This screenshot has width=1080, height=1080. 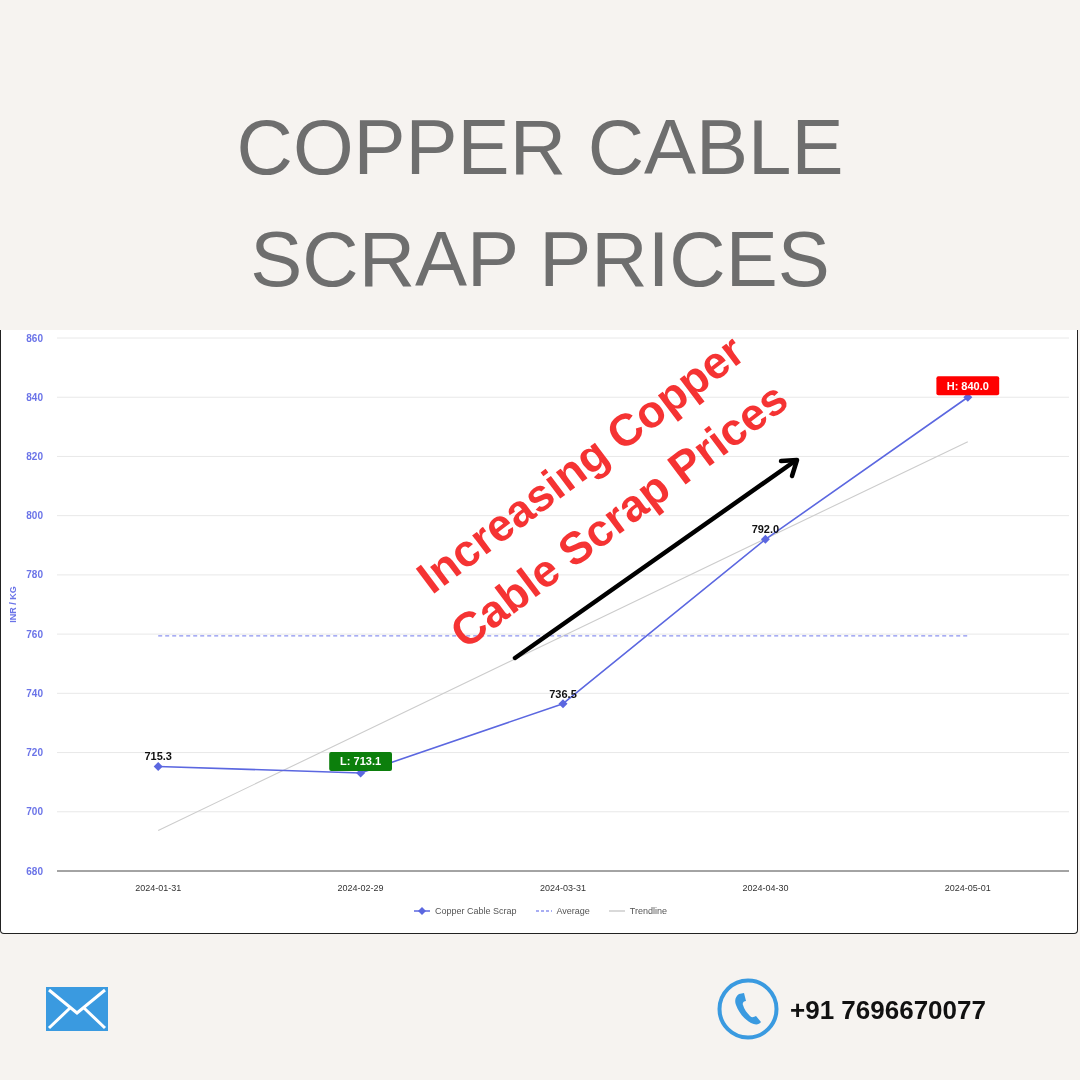 What do you see at coordinates (475, 911) in the screenshot?
I see `legend-label: Copper Cable Scrap` at bounding box center [475, 911].